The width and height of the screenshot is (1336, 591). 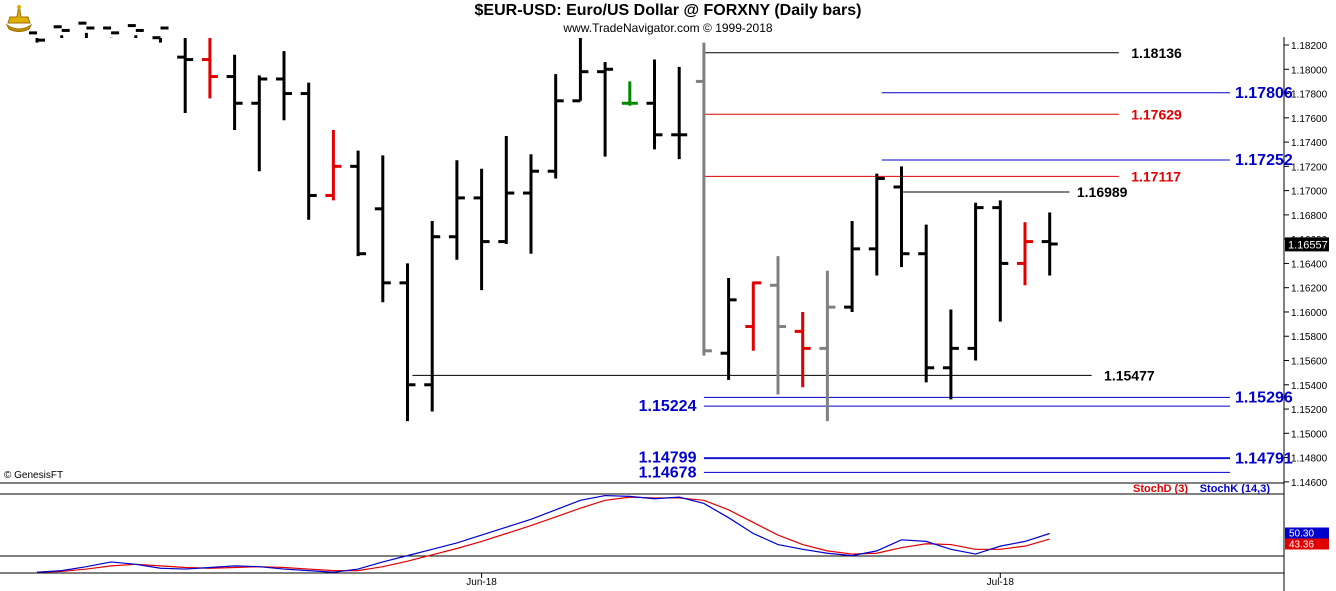 What do you see at coordinates (1309, 459) in the screenshot?
I see `price-tick-label: 1.14800` at bounding box center [1309, 459].